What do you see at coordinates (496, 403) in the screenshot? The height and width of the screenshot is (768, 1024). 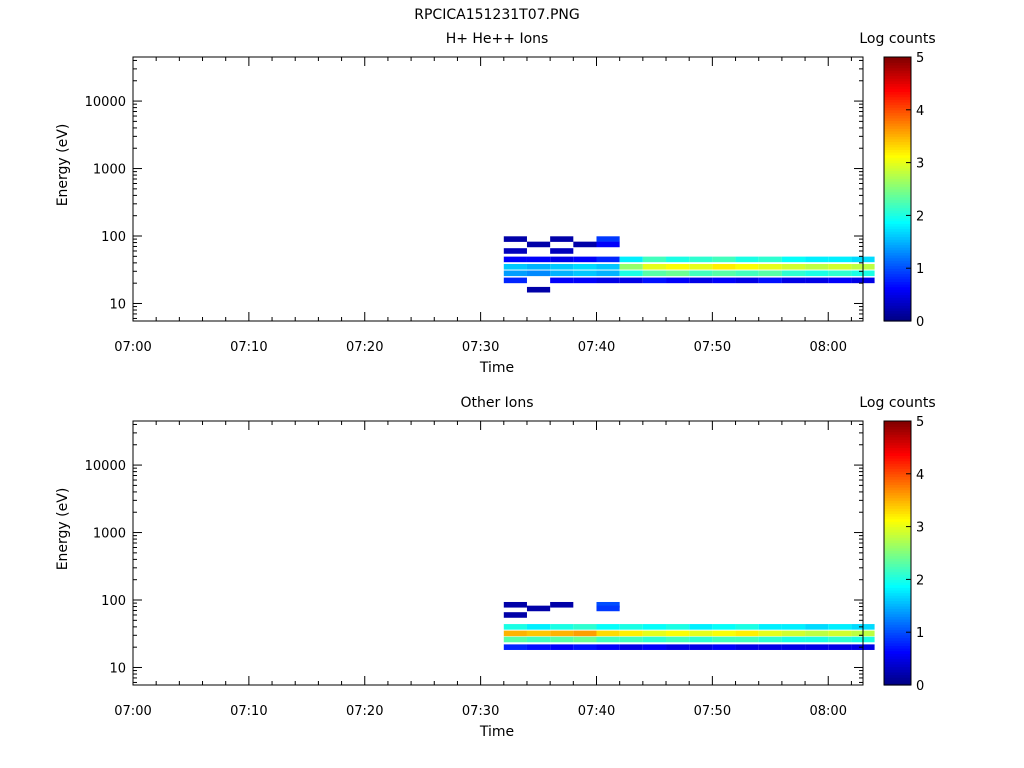 I see `panel-title: Other Ions` at bounding box center [496, 403].